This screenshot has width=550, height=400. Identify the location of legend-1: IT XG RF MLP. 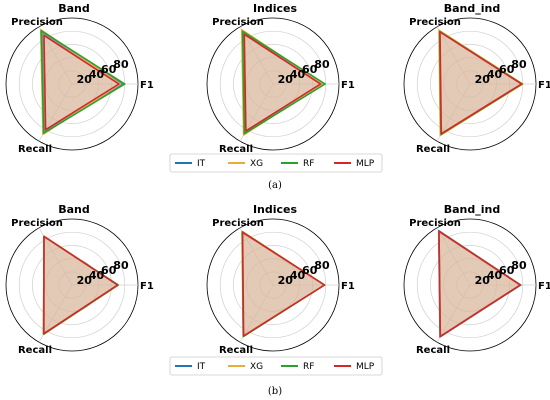
(276, 163).